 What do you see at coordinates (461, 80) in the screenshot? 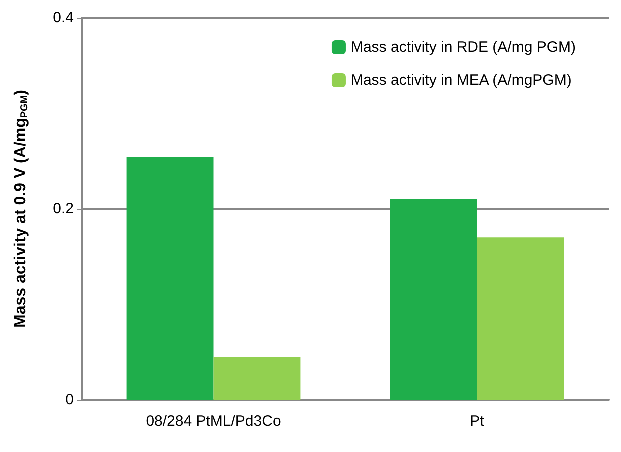
I see `legend-label: Mass activity in MEA (A/mgPGM)` at bounding box center [461, 80].